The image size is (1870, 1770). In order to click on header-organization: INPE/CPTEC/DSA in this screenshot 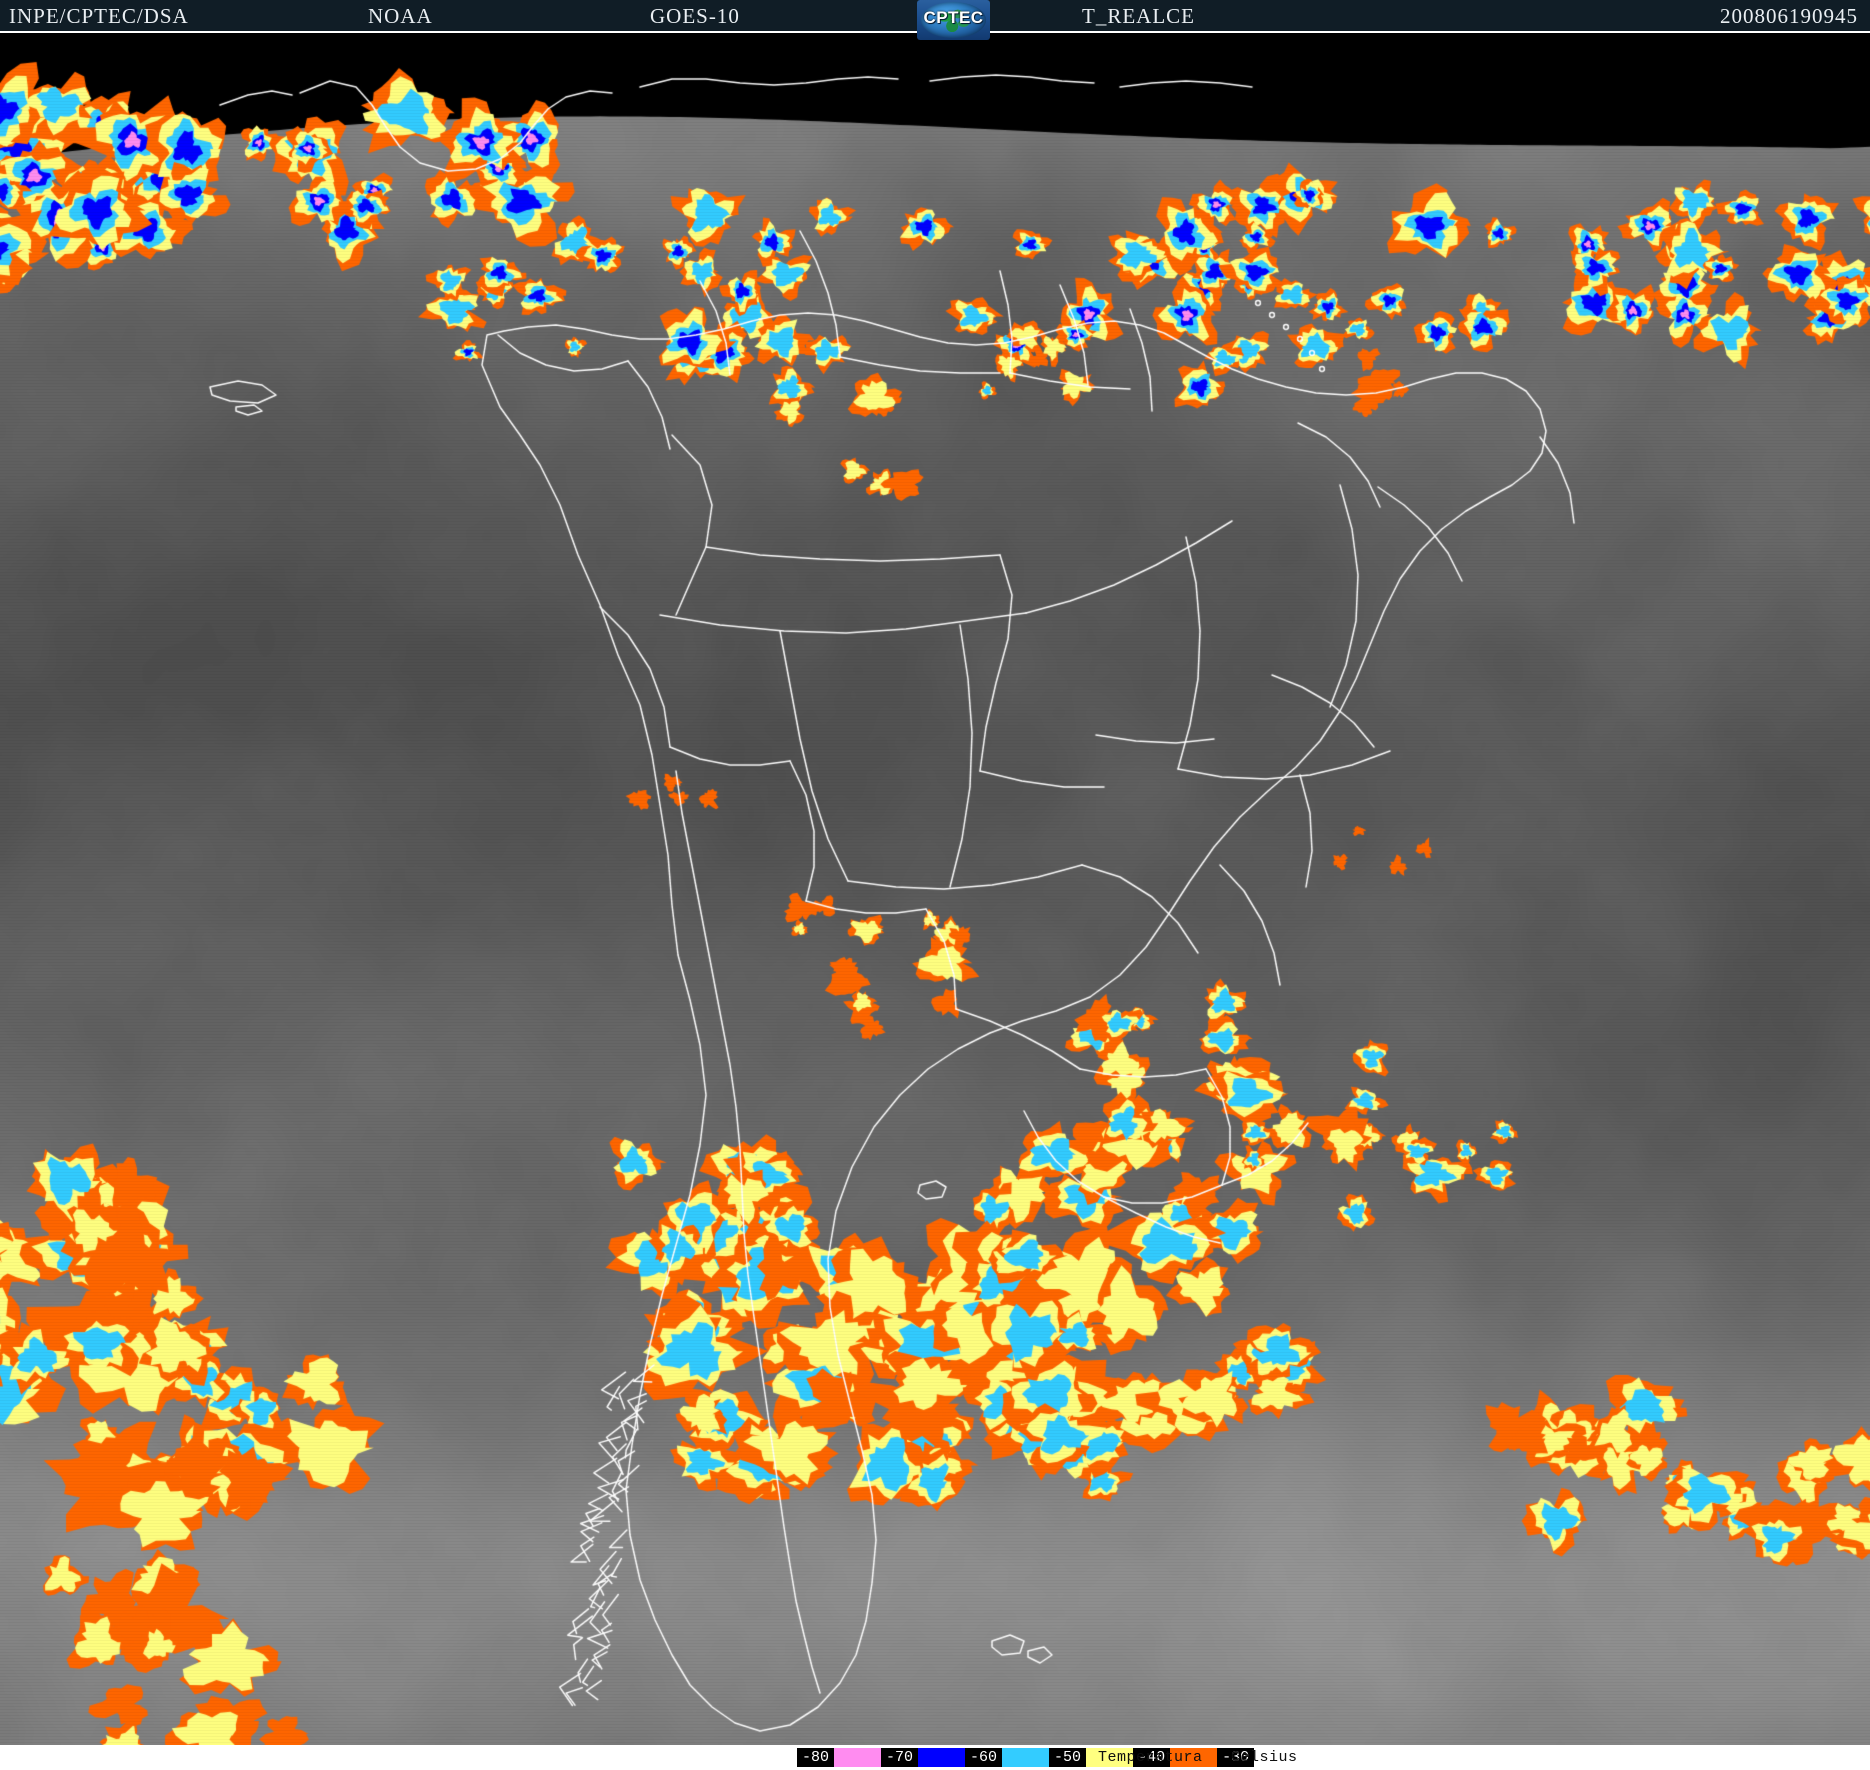, I will do `click(99, 16)`.